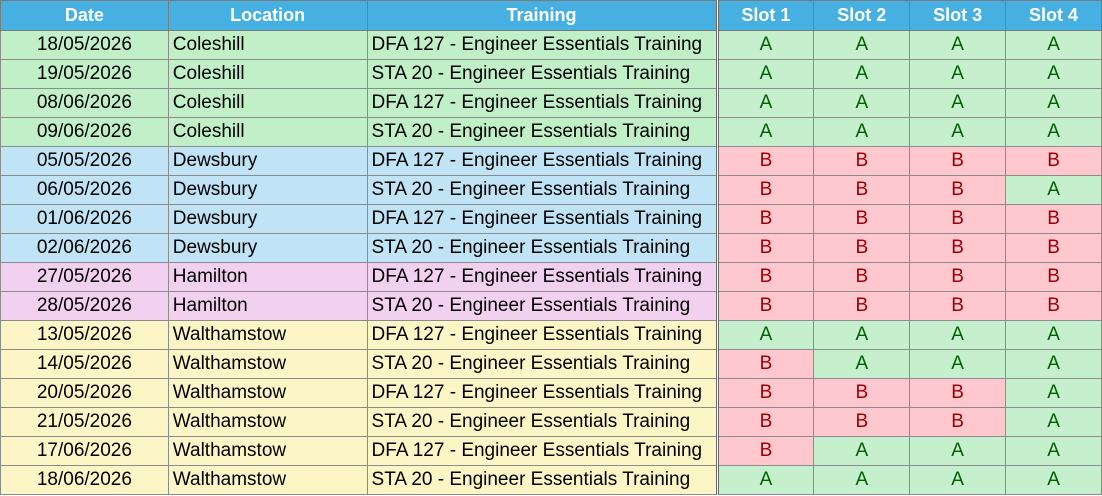 Image resolution: width=1102 pixels, height=496 pixels. I want to click on header-training: Training, so click(542, 15).